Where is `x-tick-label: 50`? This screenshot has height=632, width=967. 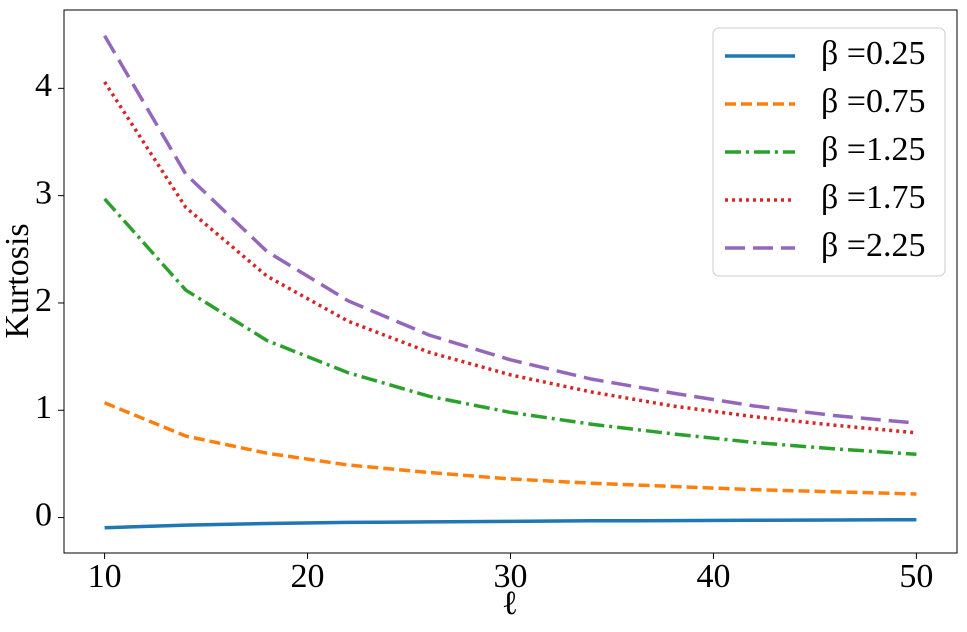 x-tick-label: 50 is located at coordinates (916, 576).